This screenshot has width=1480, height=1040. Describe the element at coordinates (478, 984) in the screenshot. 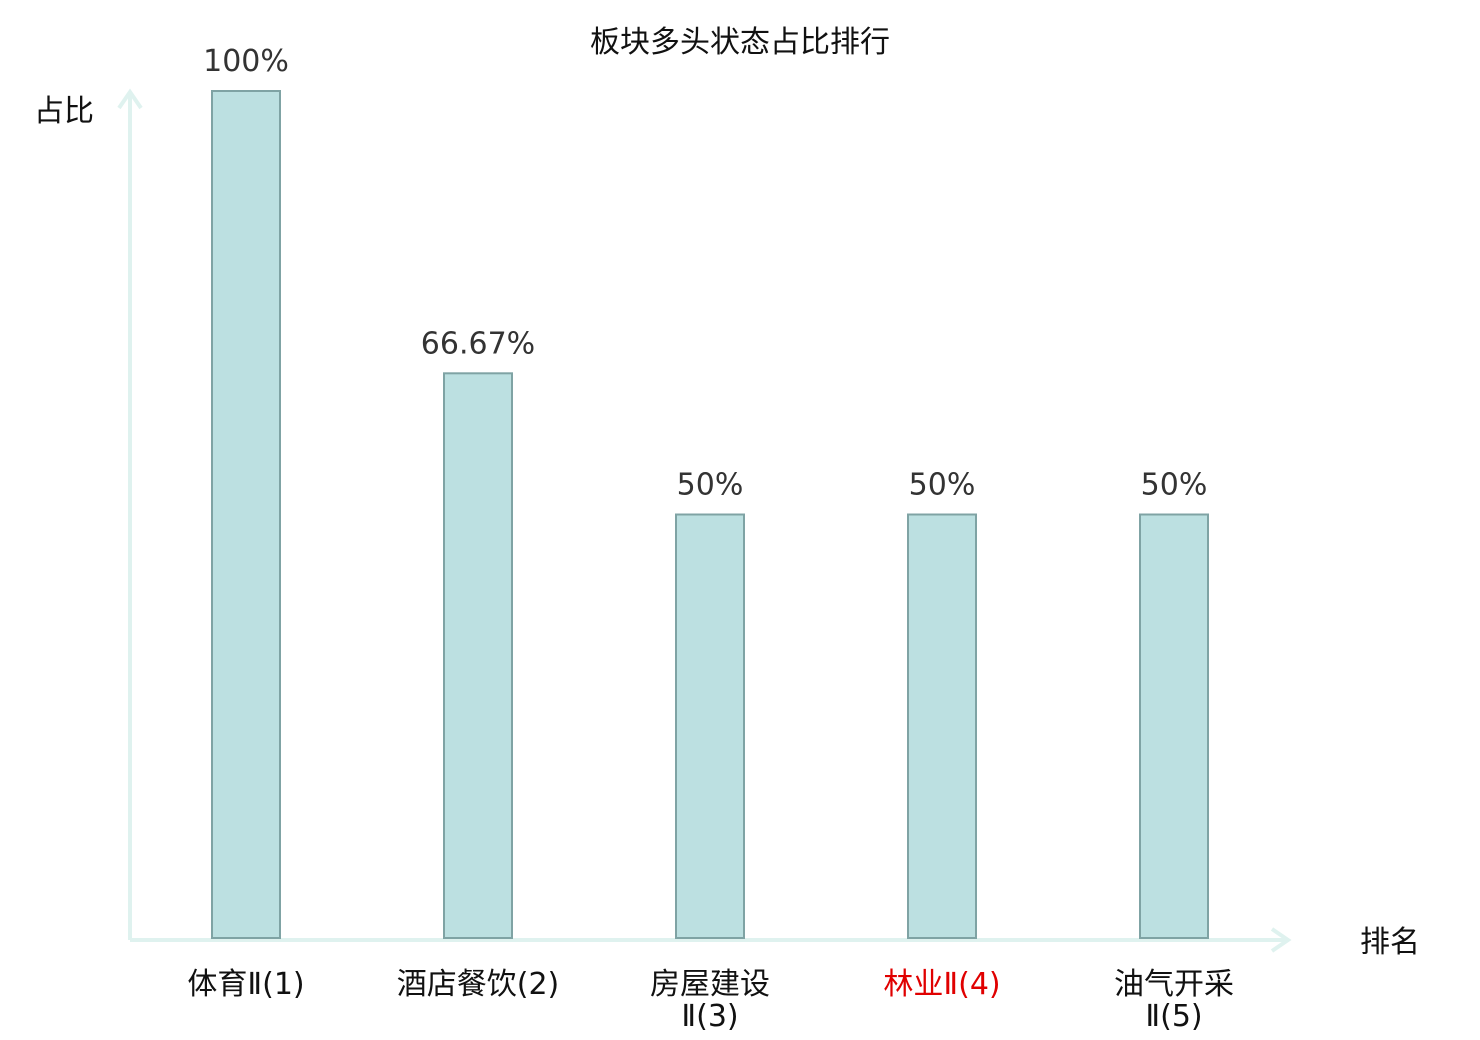

I see `category-label-2: 酒店餐饮(2)` at that location.